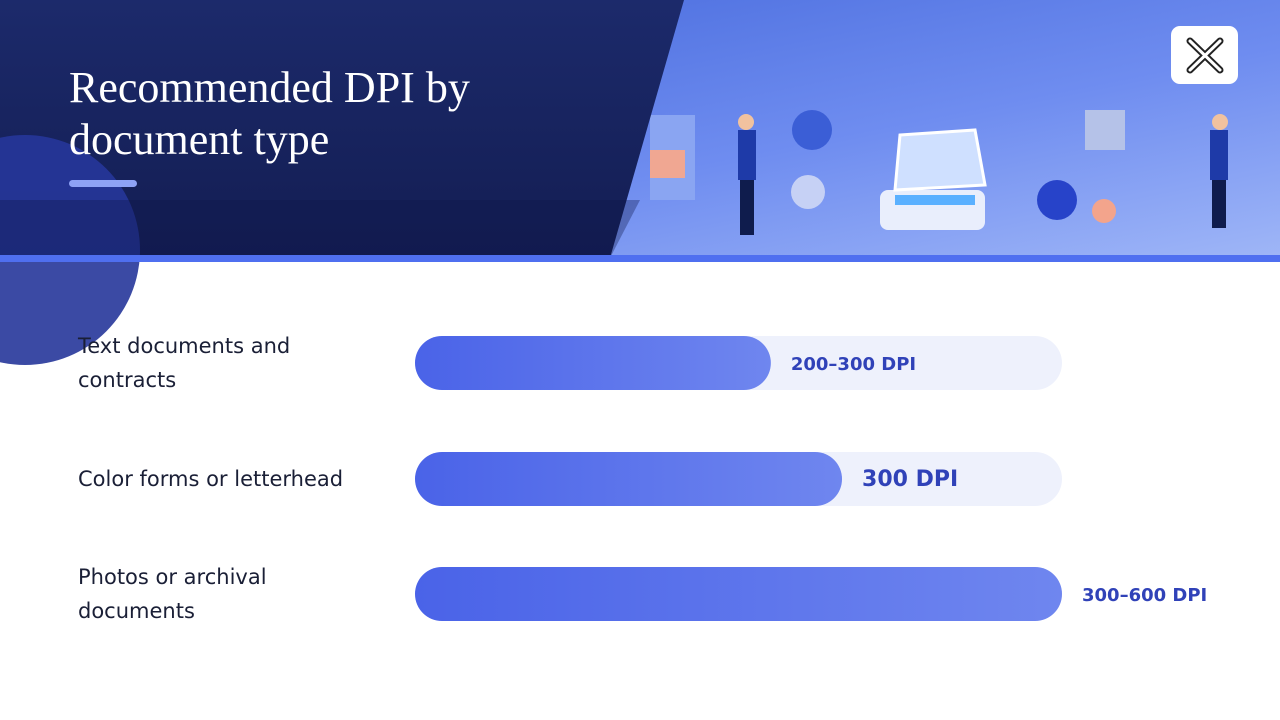 This screenshot has height=720, width=1280. I want to click on category-label: Photos or archival documents, so click(172, 594).